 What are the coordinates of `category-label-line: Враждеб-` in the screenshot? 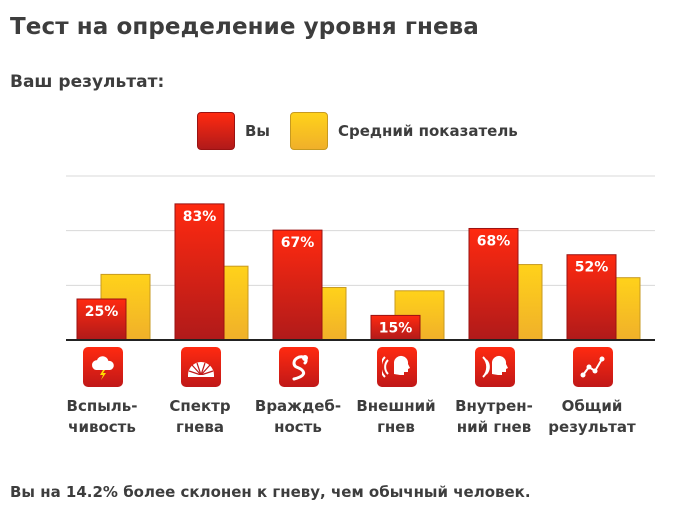 It's located at (298, 406).